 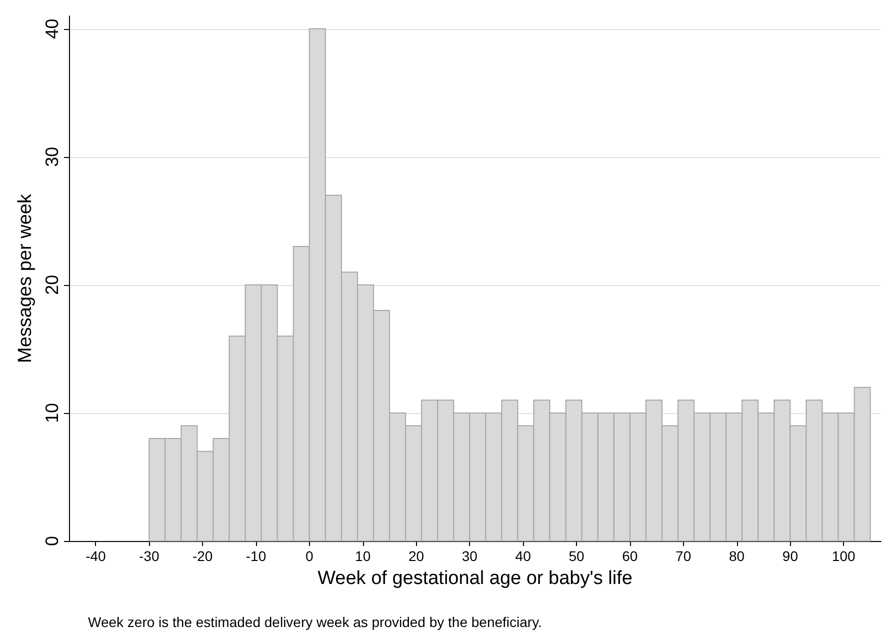 I want to click on x-tick-label: 90, so click(x=790, y=556).